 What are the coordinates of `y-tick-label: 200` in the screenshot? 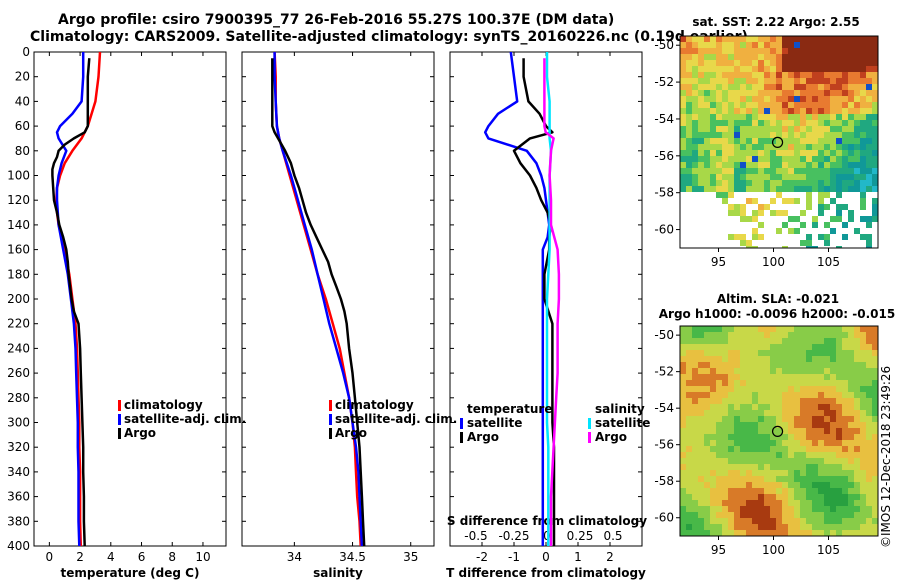 It's located at (18, 299).